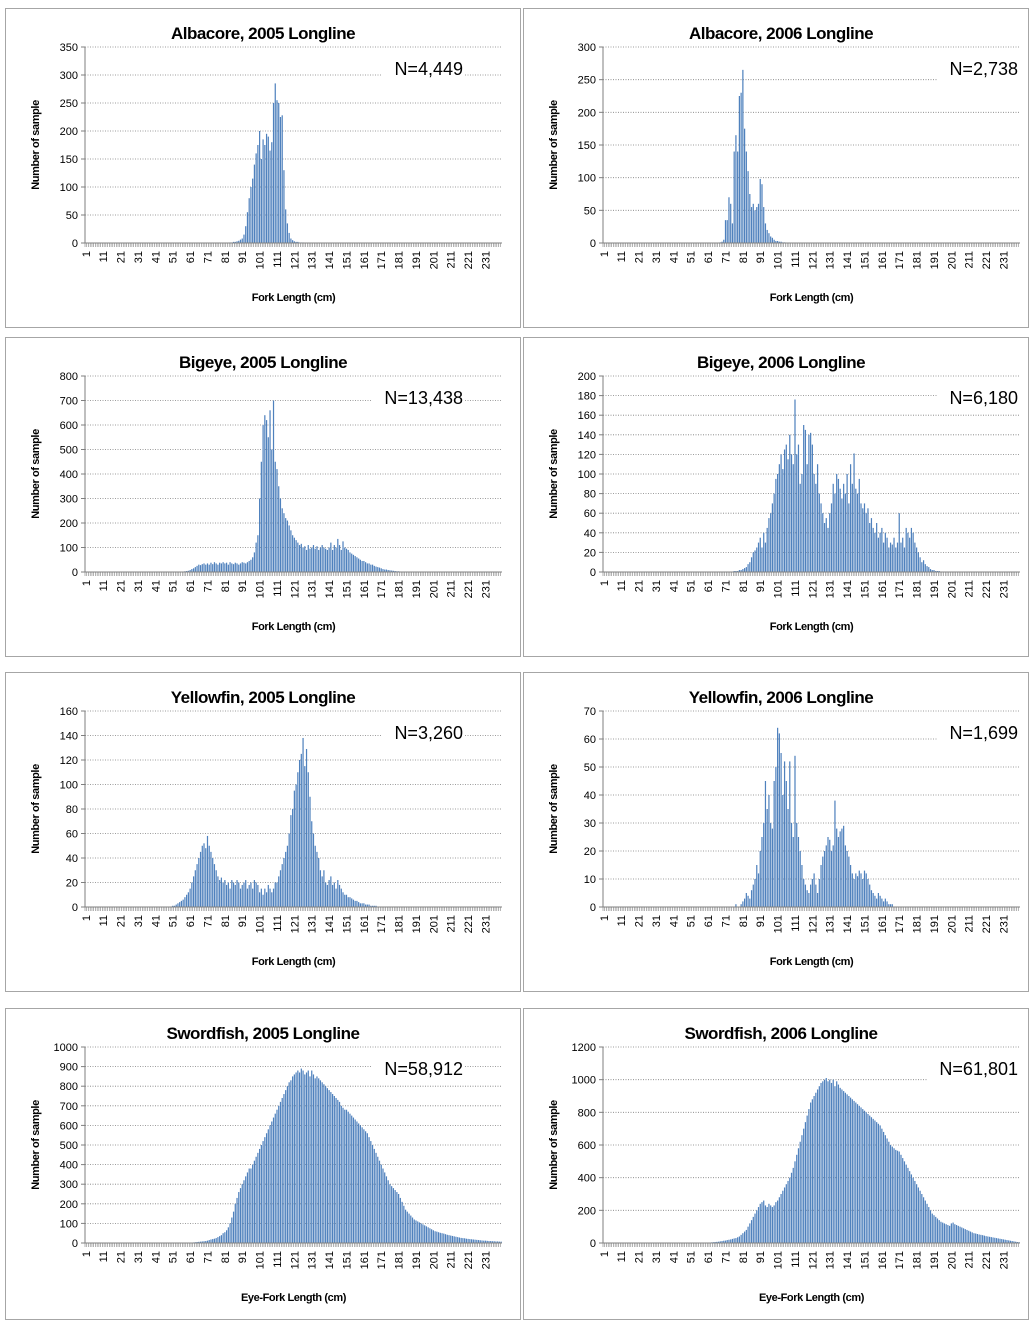  Describe the element at coordinates (72, 835) in the screenshot. I see `y-tick-label: 60` at that location.